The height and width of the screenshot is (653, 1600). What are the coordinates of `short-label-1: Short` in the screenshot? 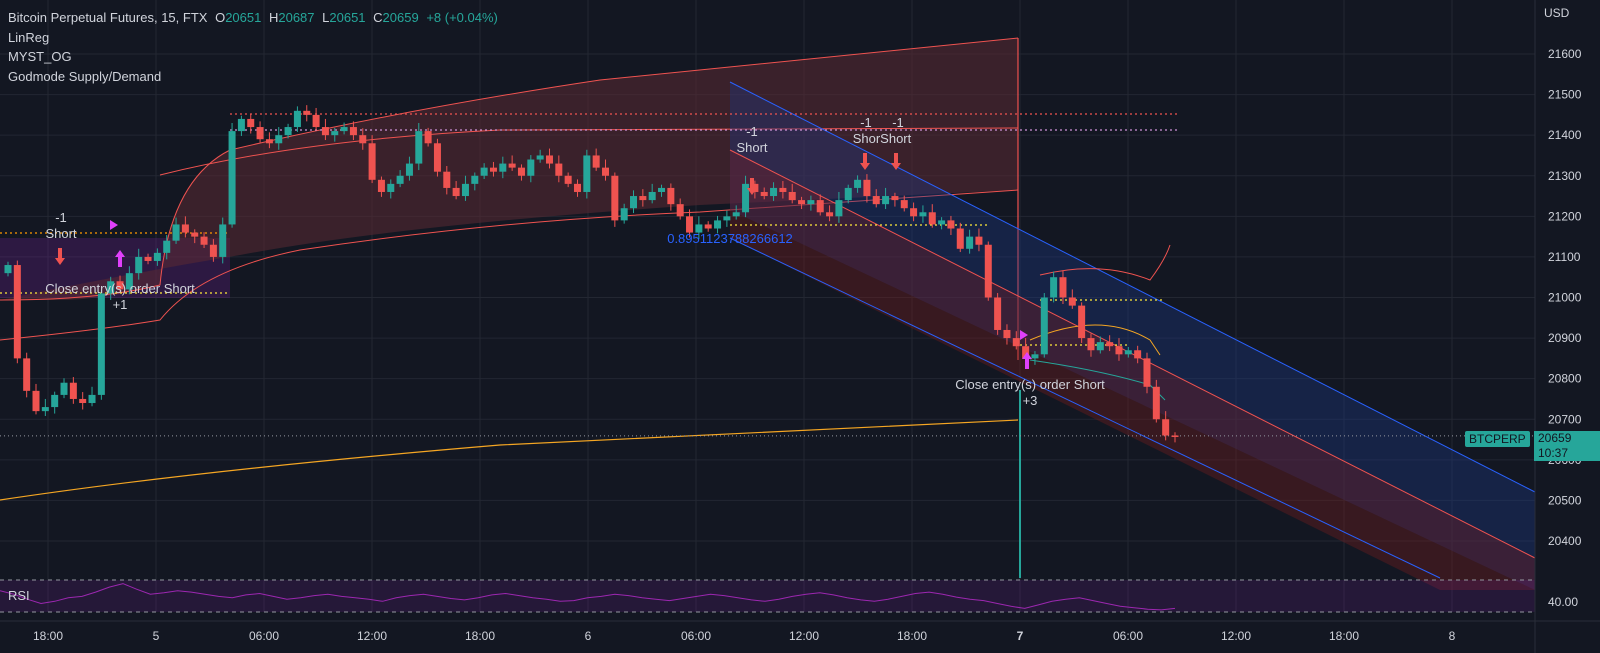 It's located at (60, 233).